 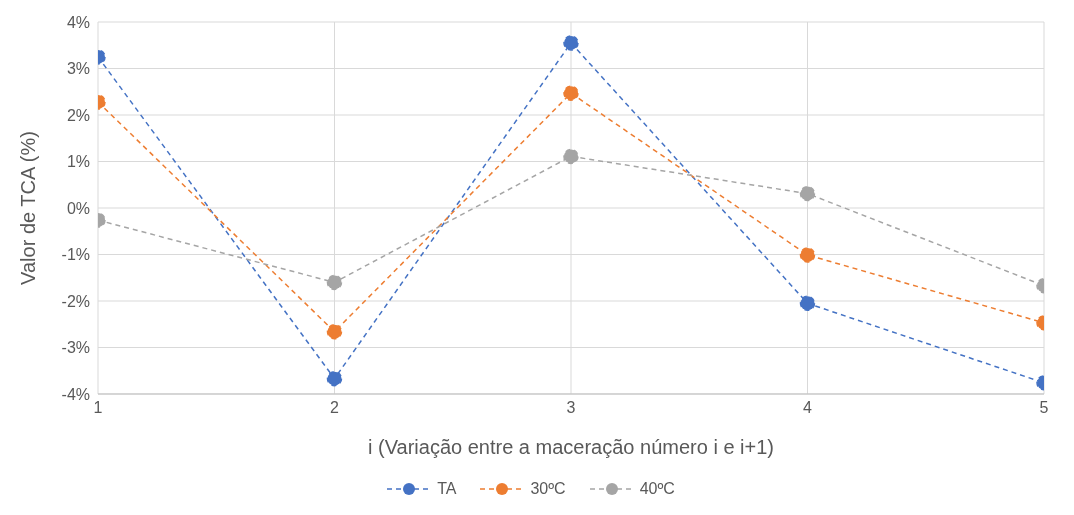 What do you see at coordinates (571, 408) in the screenshot?
I see `x-tick-label: 3` at bounding box center [571, 408].